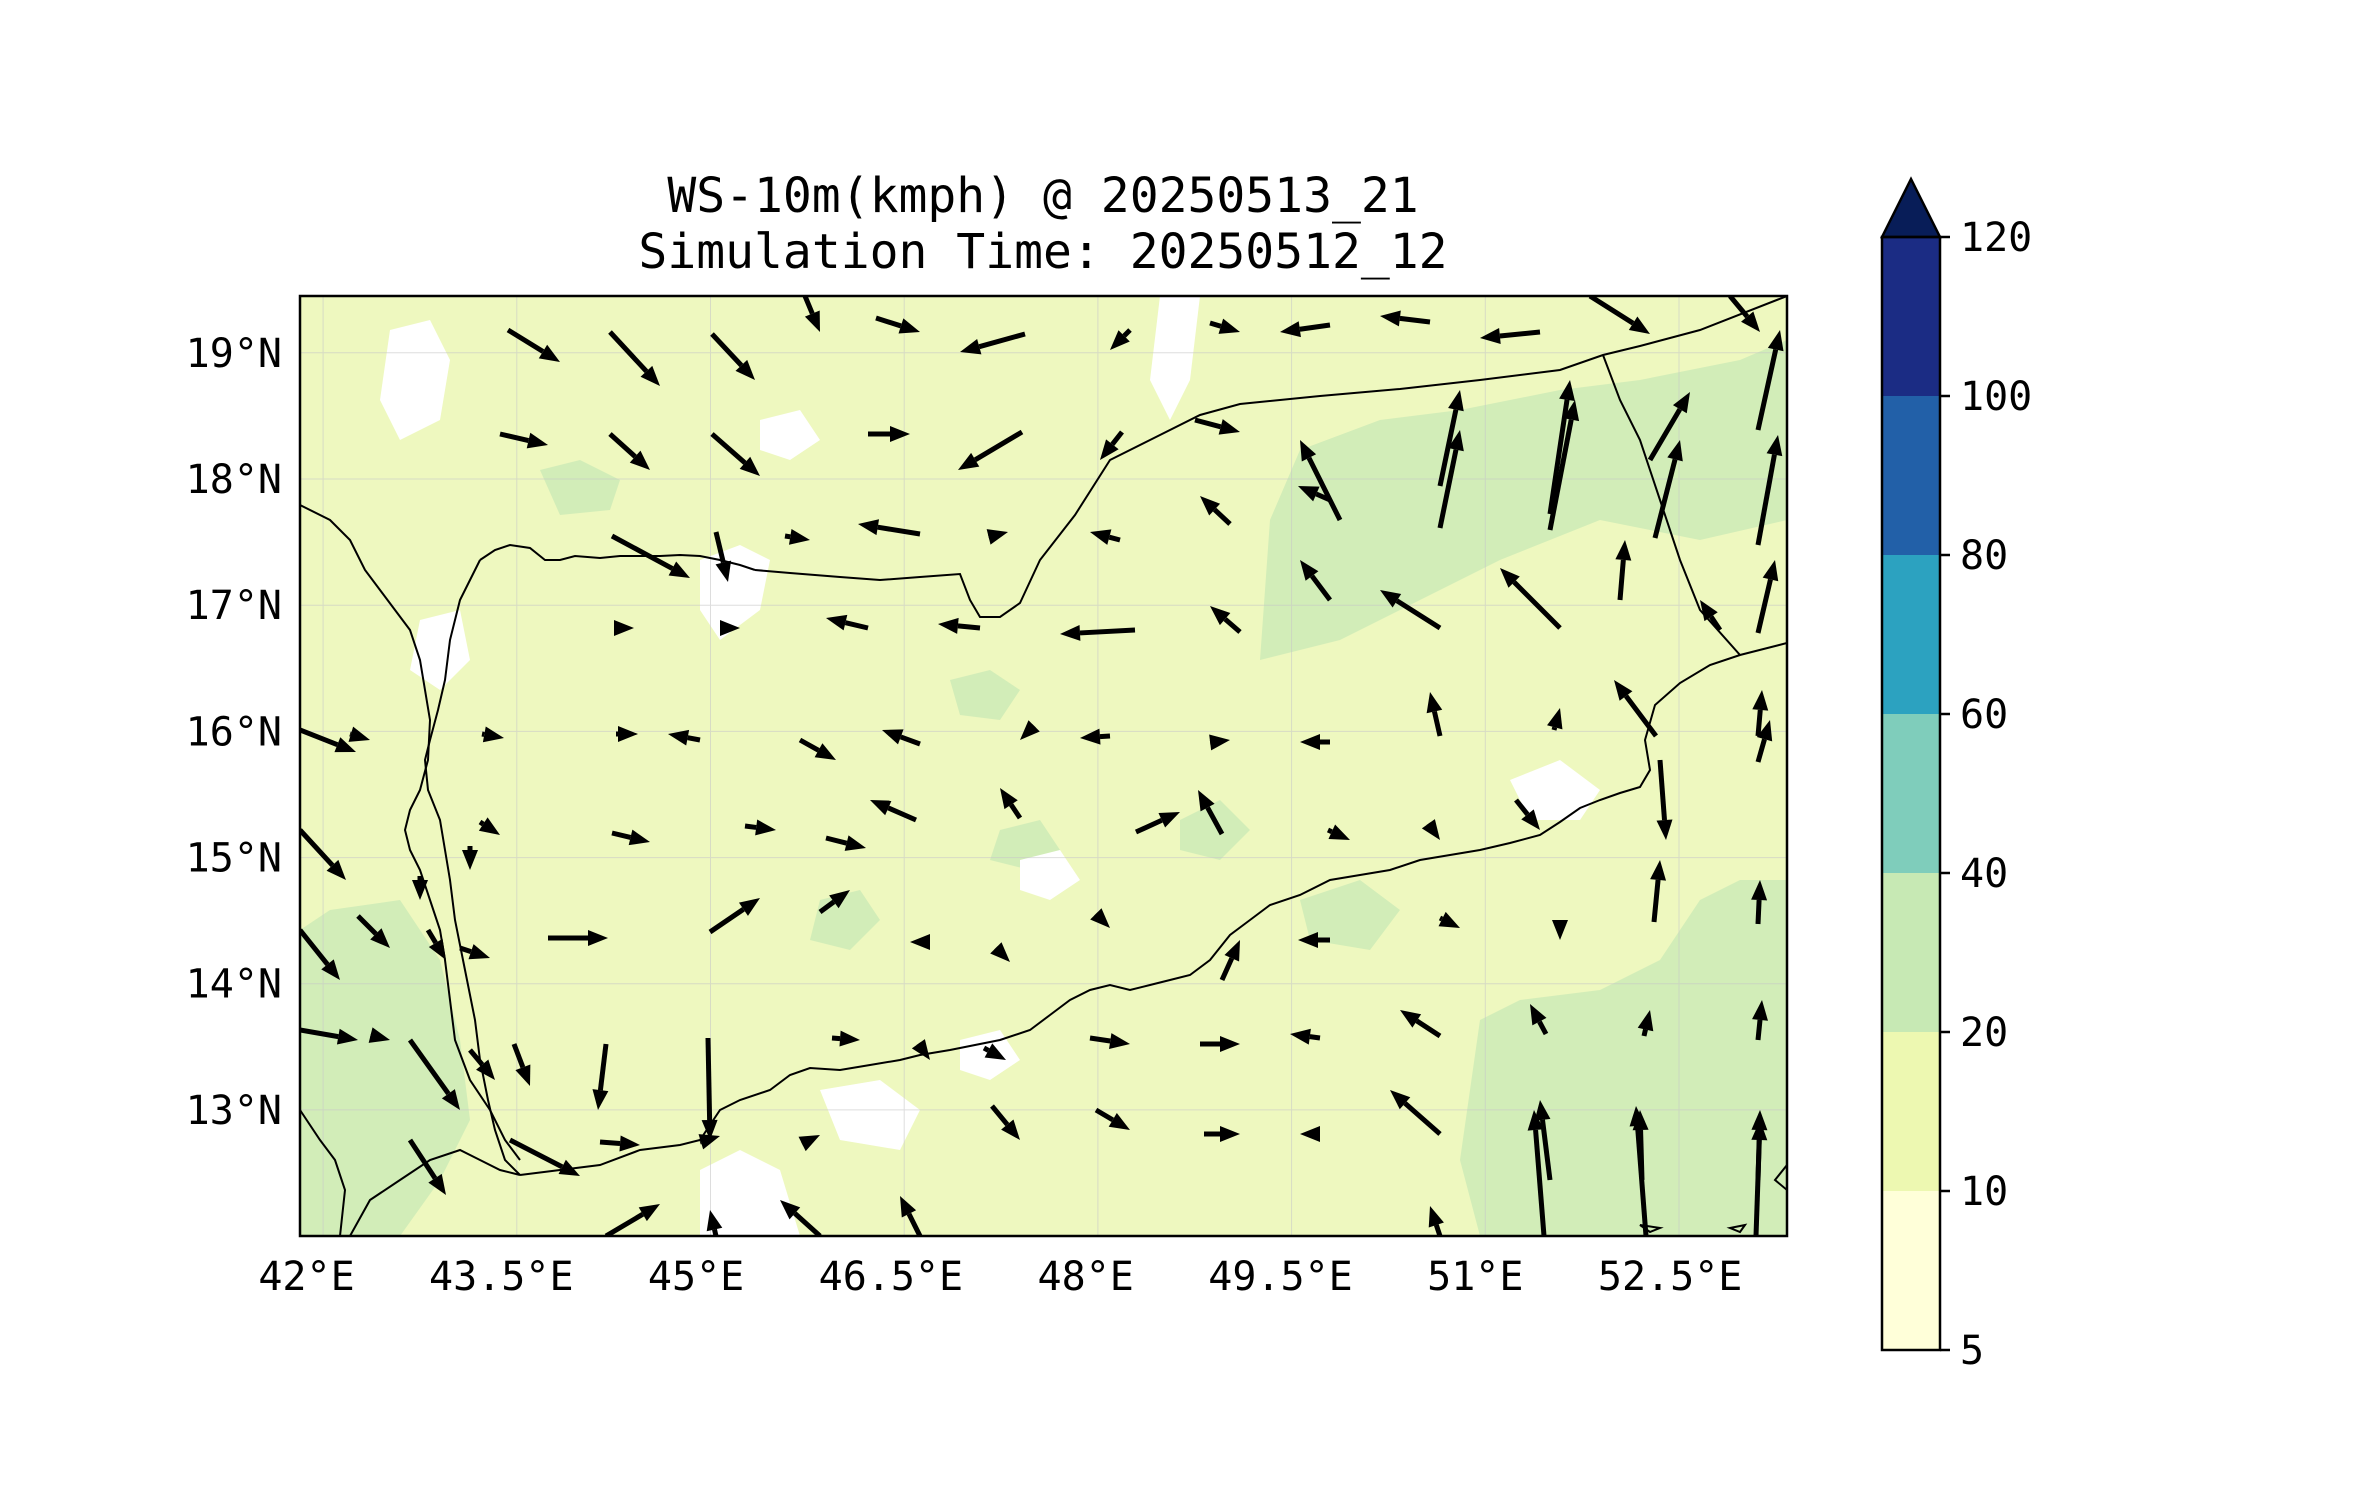 Image resolution: width=2371 pixels, height=1500 pixels. Describe the element at coordinates (1955, 775) in the screenshot. I see `colorbar: 5 10 20 40 60 80 100 120` at that location.